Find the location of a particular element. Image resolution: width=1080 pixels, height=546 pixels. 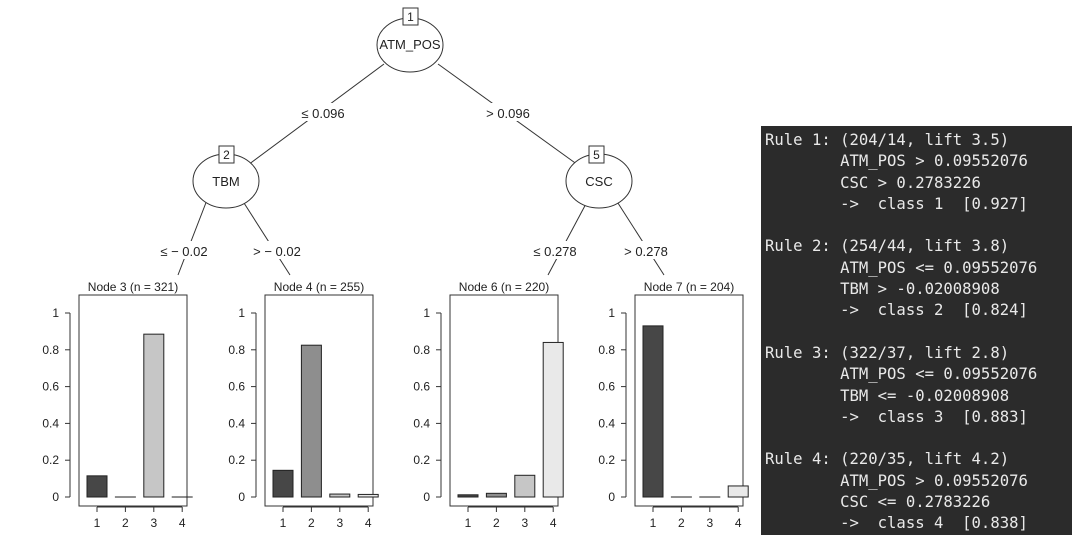

terminal-node-2: Node 4 (n = 255) 0 0.2 0.4 0.6 0.8 1 1 2 3 4 is located at coordinates (303, 405).